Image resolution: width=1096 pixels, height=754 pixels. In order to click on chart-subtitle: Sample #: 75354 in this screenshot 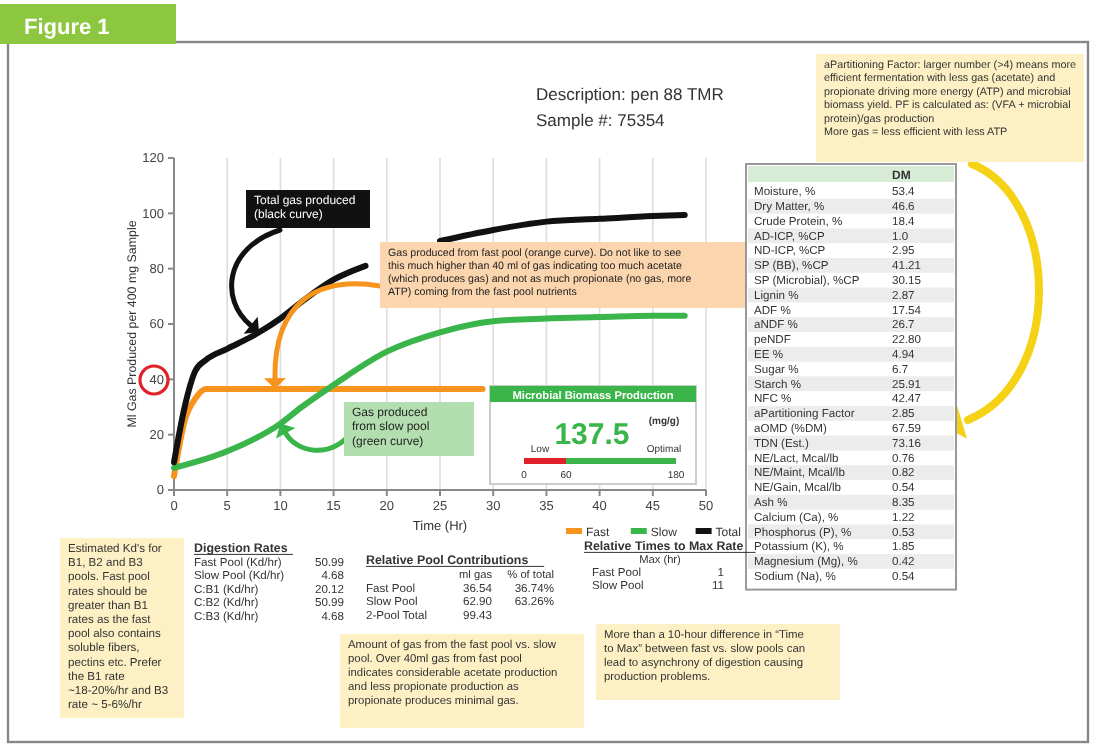, I will do `click(601, 120)`.